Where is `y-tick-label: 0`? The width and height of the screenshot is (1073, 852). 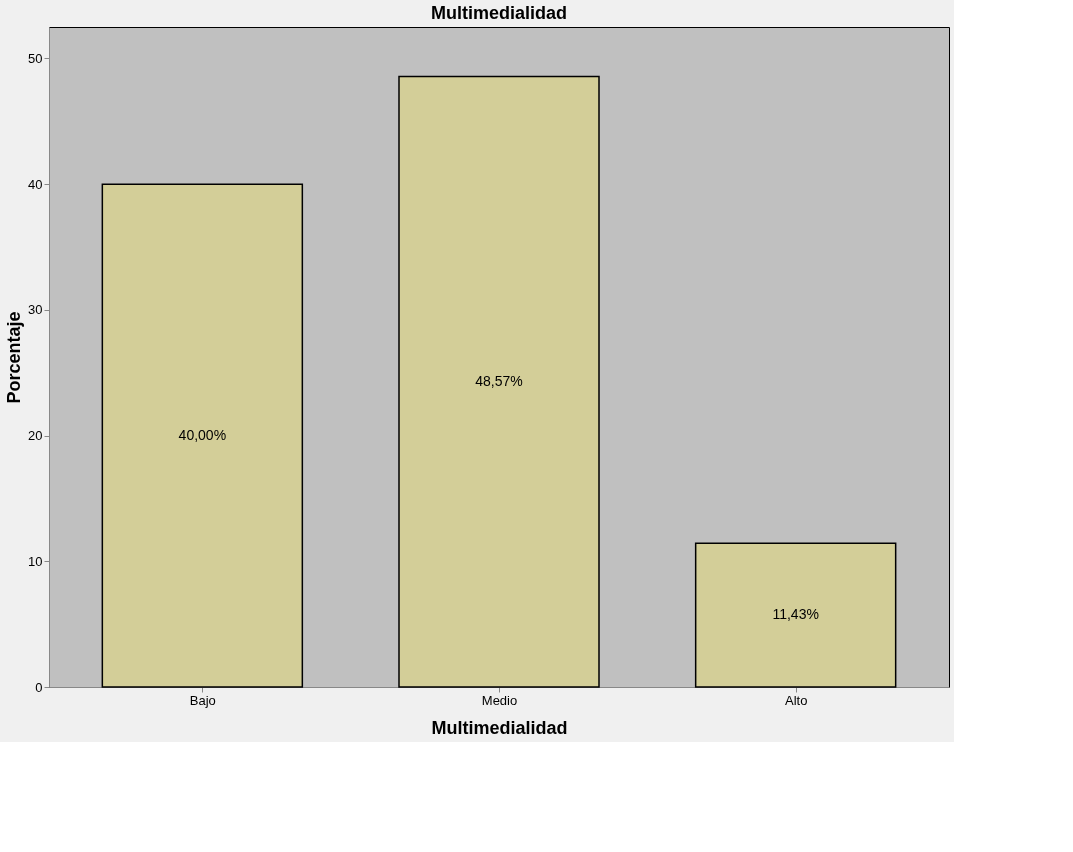 y-tick-label: 0 is located at coordinates (39, 687).